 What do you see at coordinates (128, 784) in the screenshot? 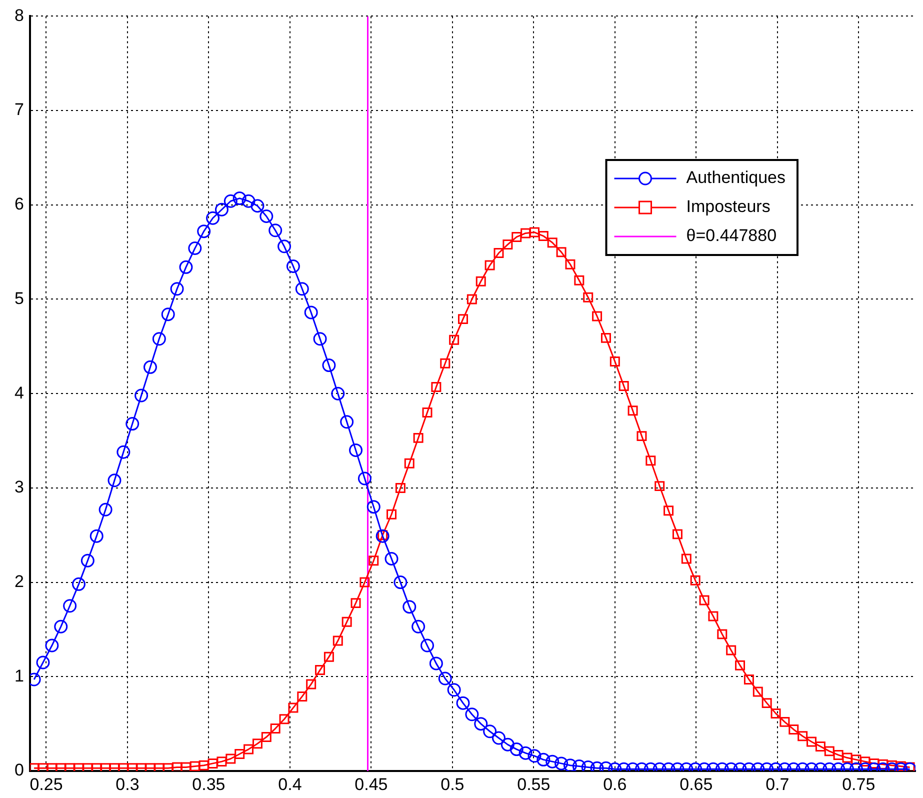
I see `x-tick-label: 0.3` at bounding box center [128, 784].